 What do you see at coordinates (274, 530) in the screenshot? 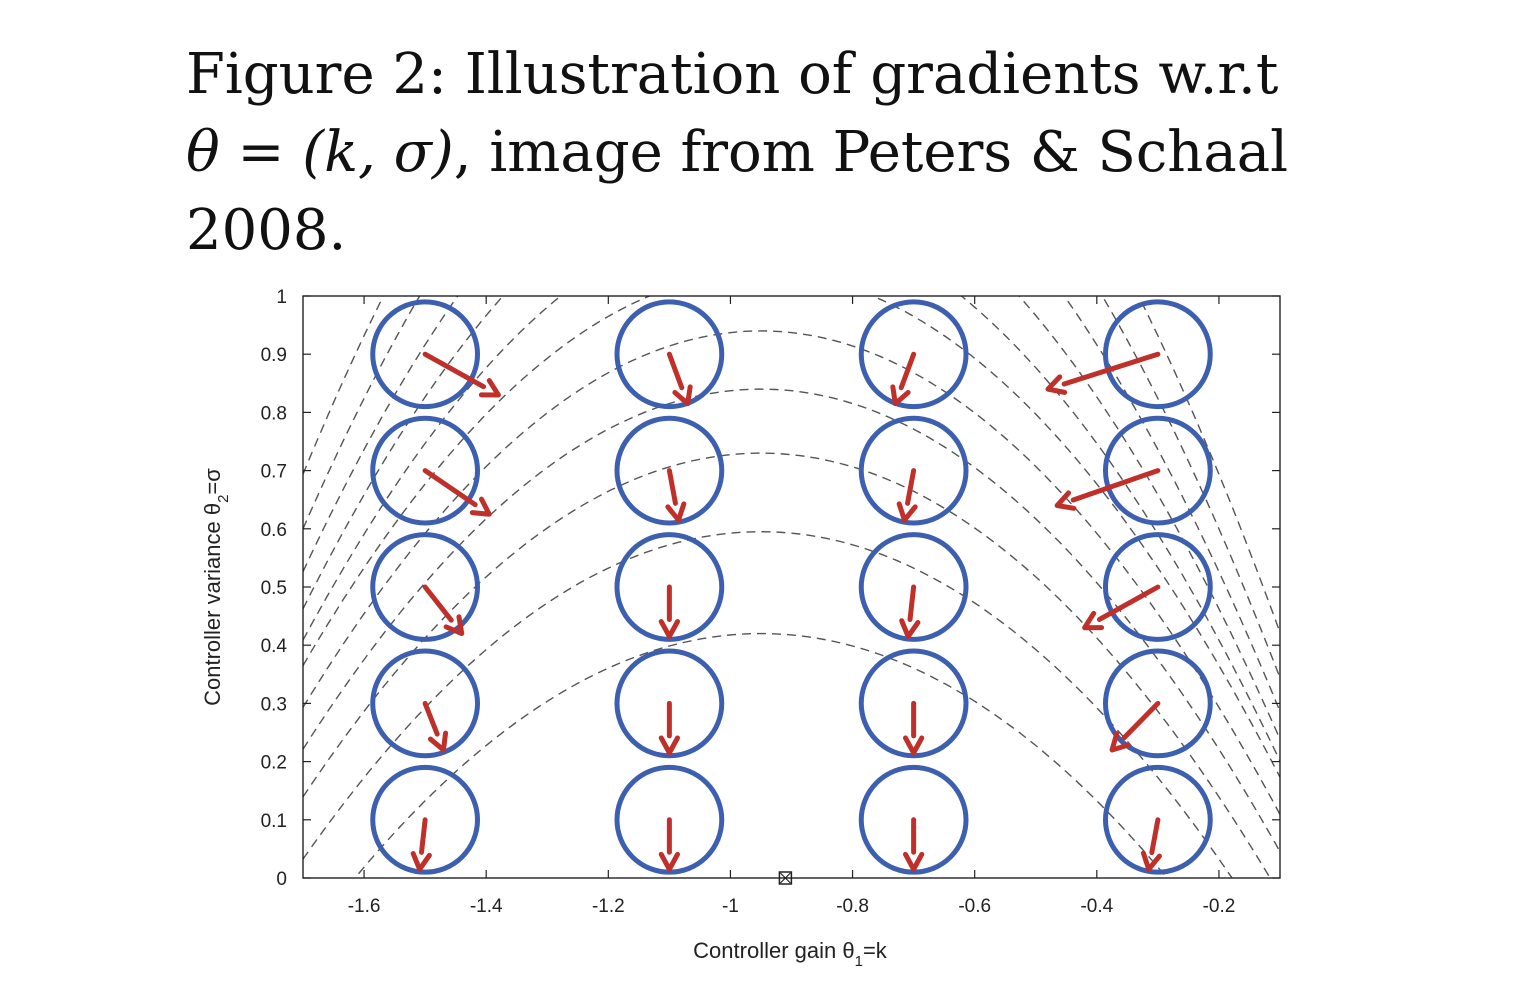
I see `y-tick-label-6: 0.6` at bounding box center [274, 530].